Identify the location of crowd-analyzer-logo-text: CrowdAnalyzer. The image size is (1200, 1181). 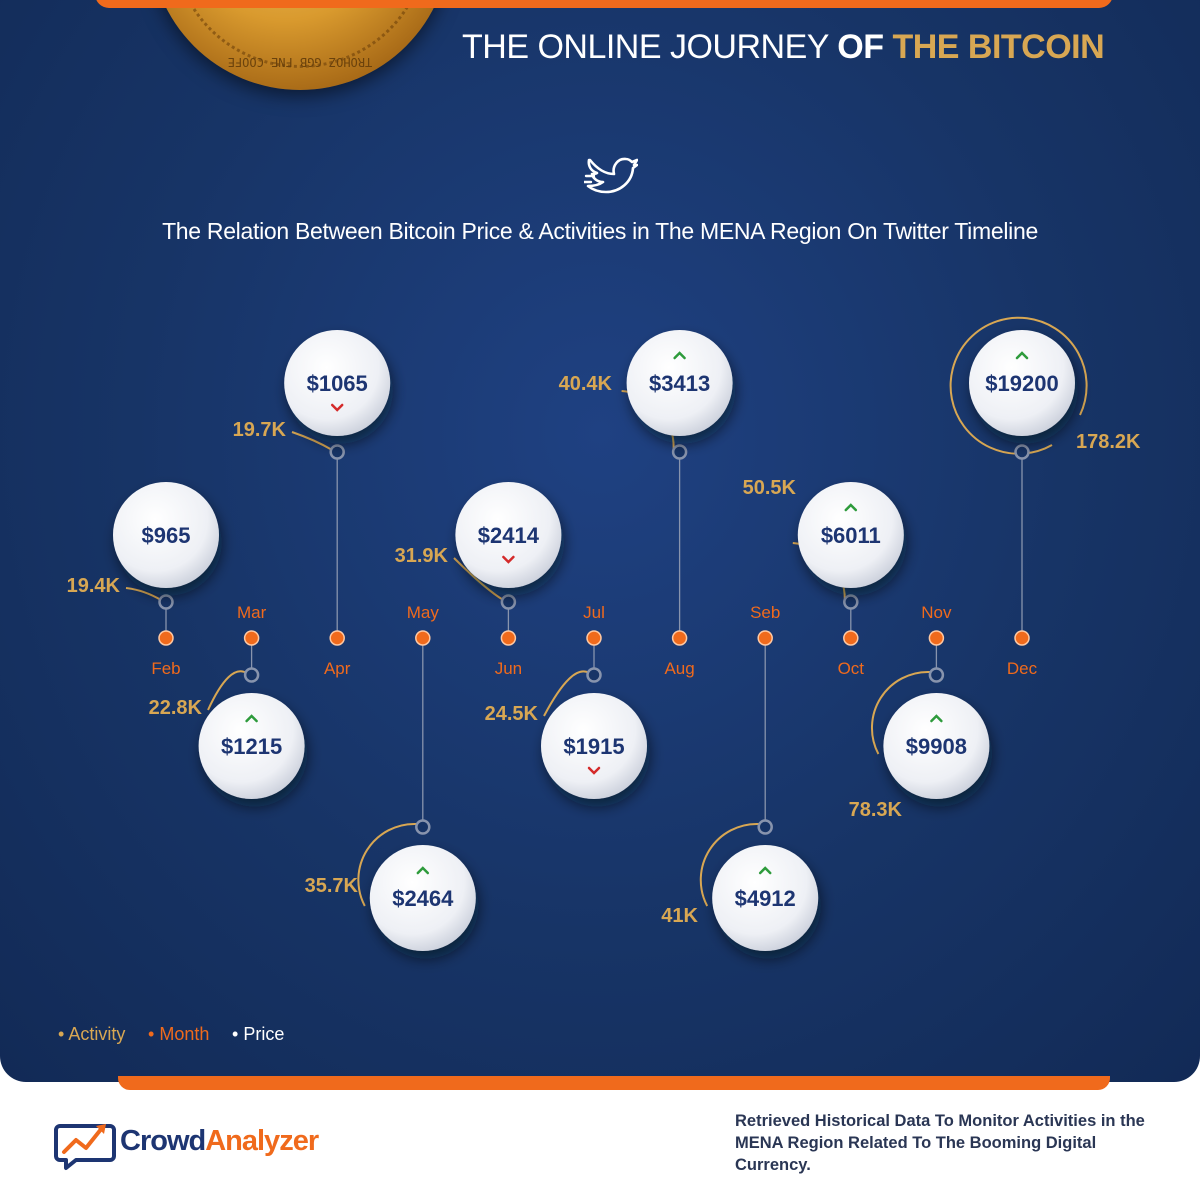
(219, 1141).